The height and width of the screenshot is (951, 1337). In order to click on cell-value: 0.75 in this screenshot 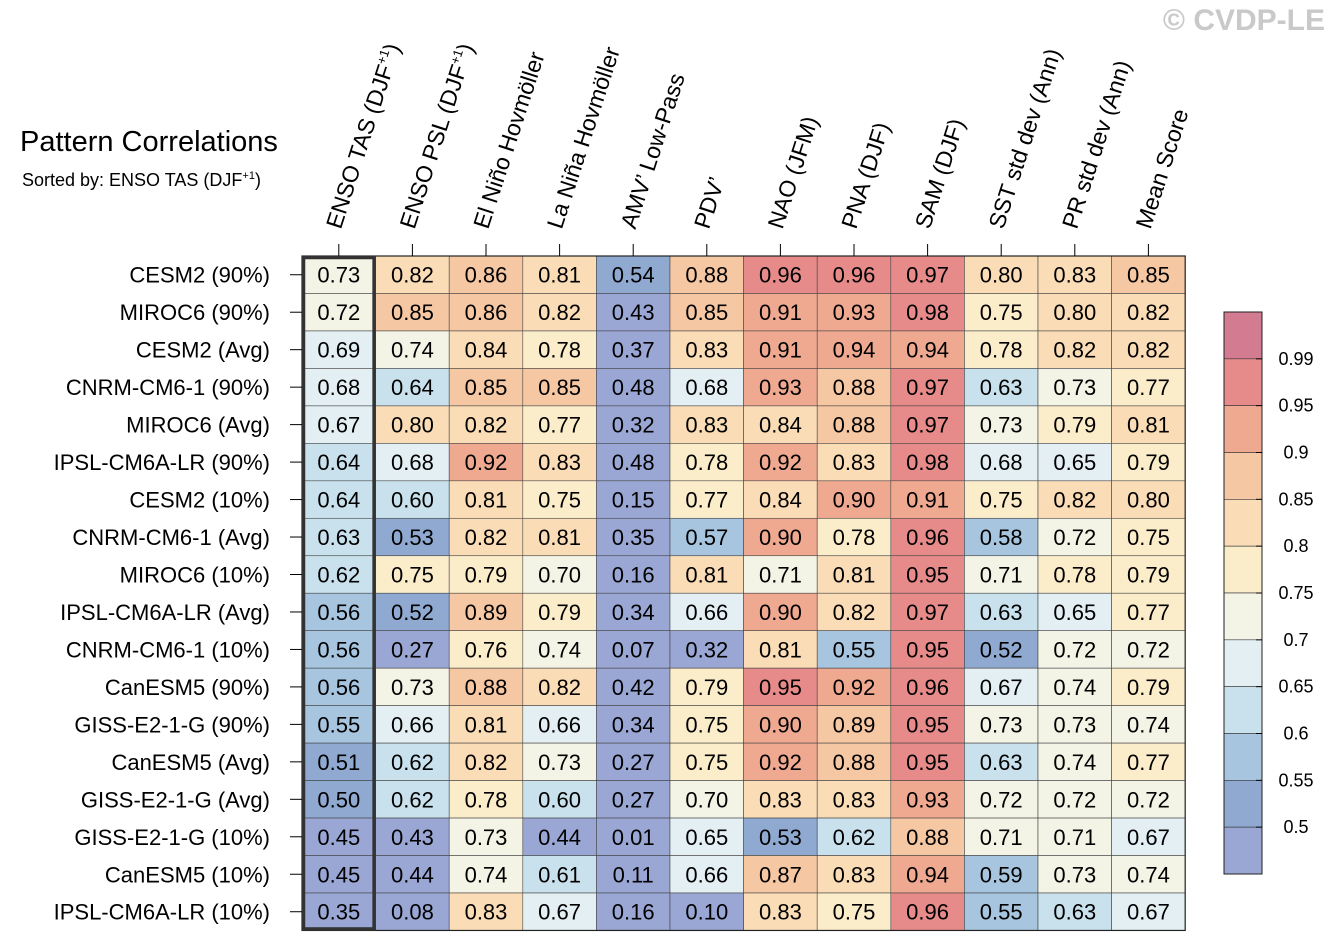, I will do `click(706, 762)`.